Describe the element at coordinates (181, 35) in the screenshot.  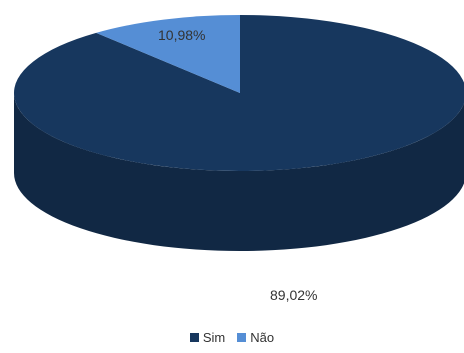
I see `data-label-nao: 10,98%` at that location.